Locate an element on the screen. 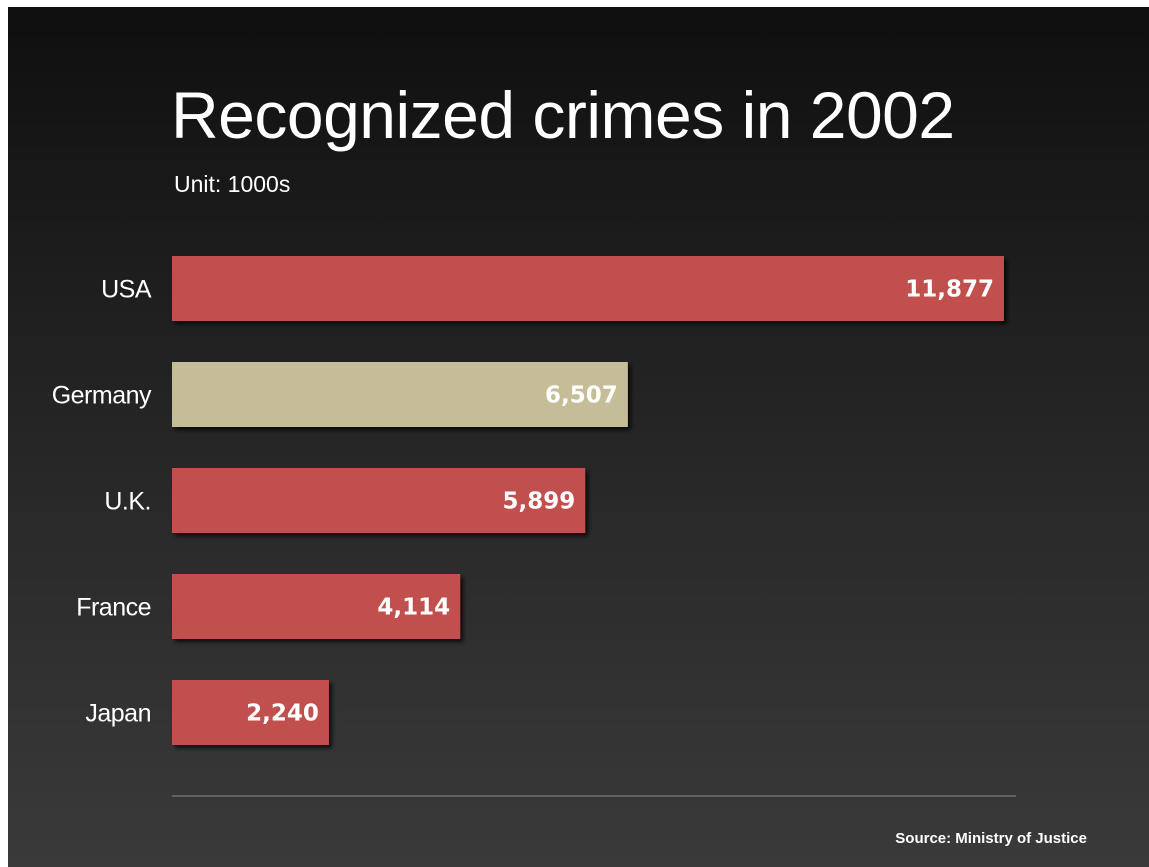 Image resolution: width=1149 pixels, height=867 pixels. chart-subtitle: Unit: 1000s is located at coordinates (232, 184).